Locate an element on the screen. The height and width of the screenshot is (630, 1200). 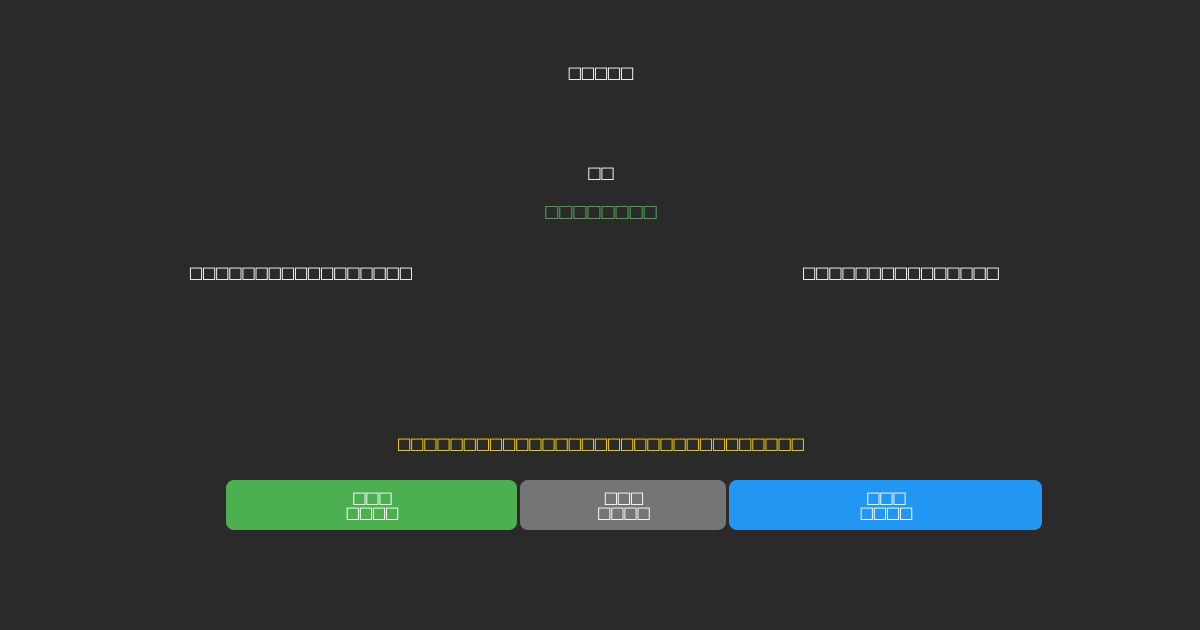
notice-text: □□□□□□□□□□□□□□□□□□□□□□□□□□□□□□□ is located at coordinates (601, 443).